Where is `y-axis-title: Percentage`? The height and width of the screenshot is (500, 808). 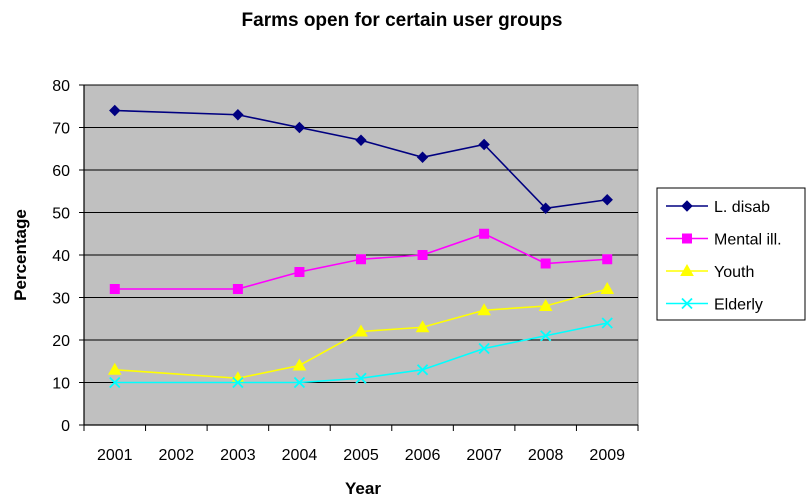
y-axis-title: Percentage is located at coordinates (20, 255).